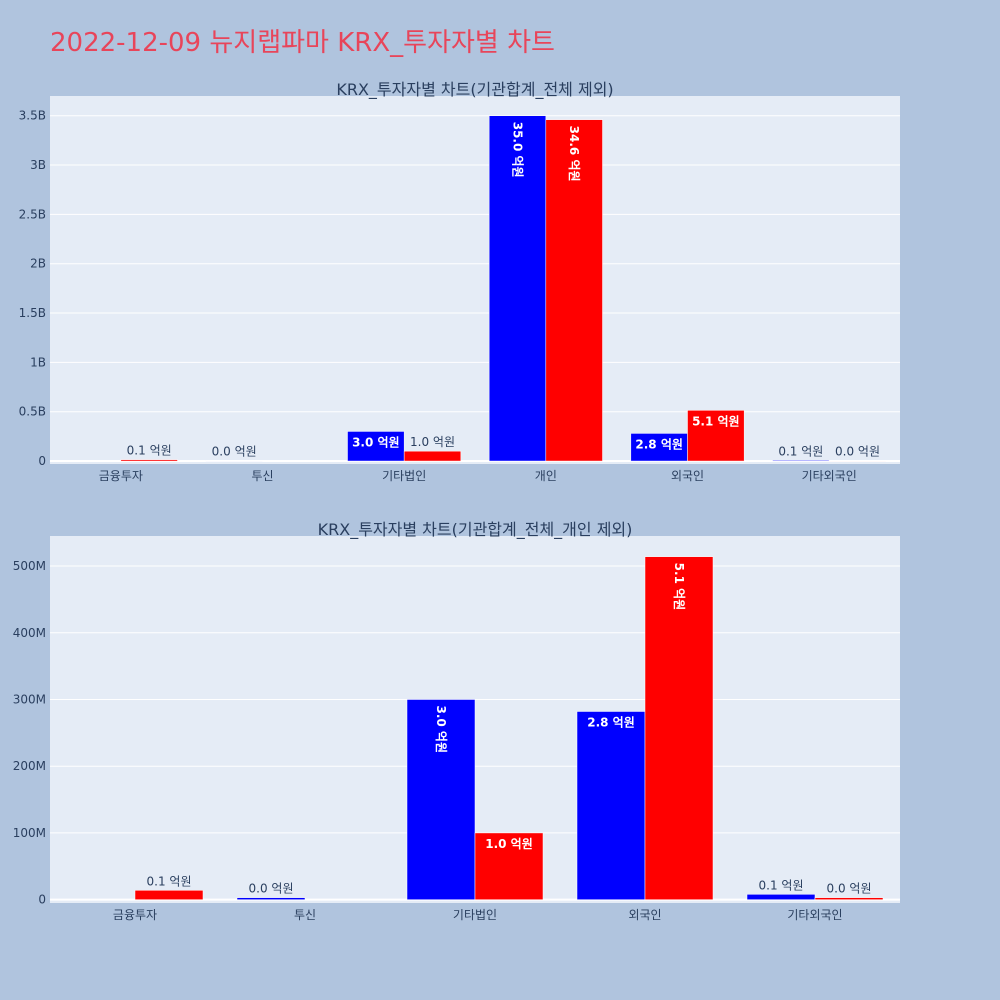 Image resolution: width=1000 pixels, height=1000 pixels. What do you see at coordinates (38, 264) in the screenshot?
I see `y-tick-label: 2B` at bounding box center [38, 264].